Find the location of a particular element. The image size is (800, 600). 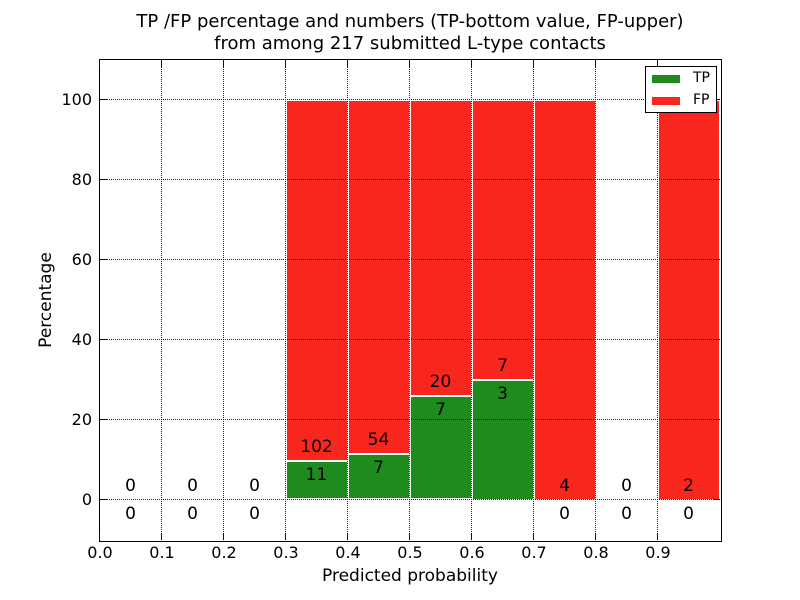

tp-count-label: 11 is located at coordinates (316, 474).